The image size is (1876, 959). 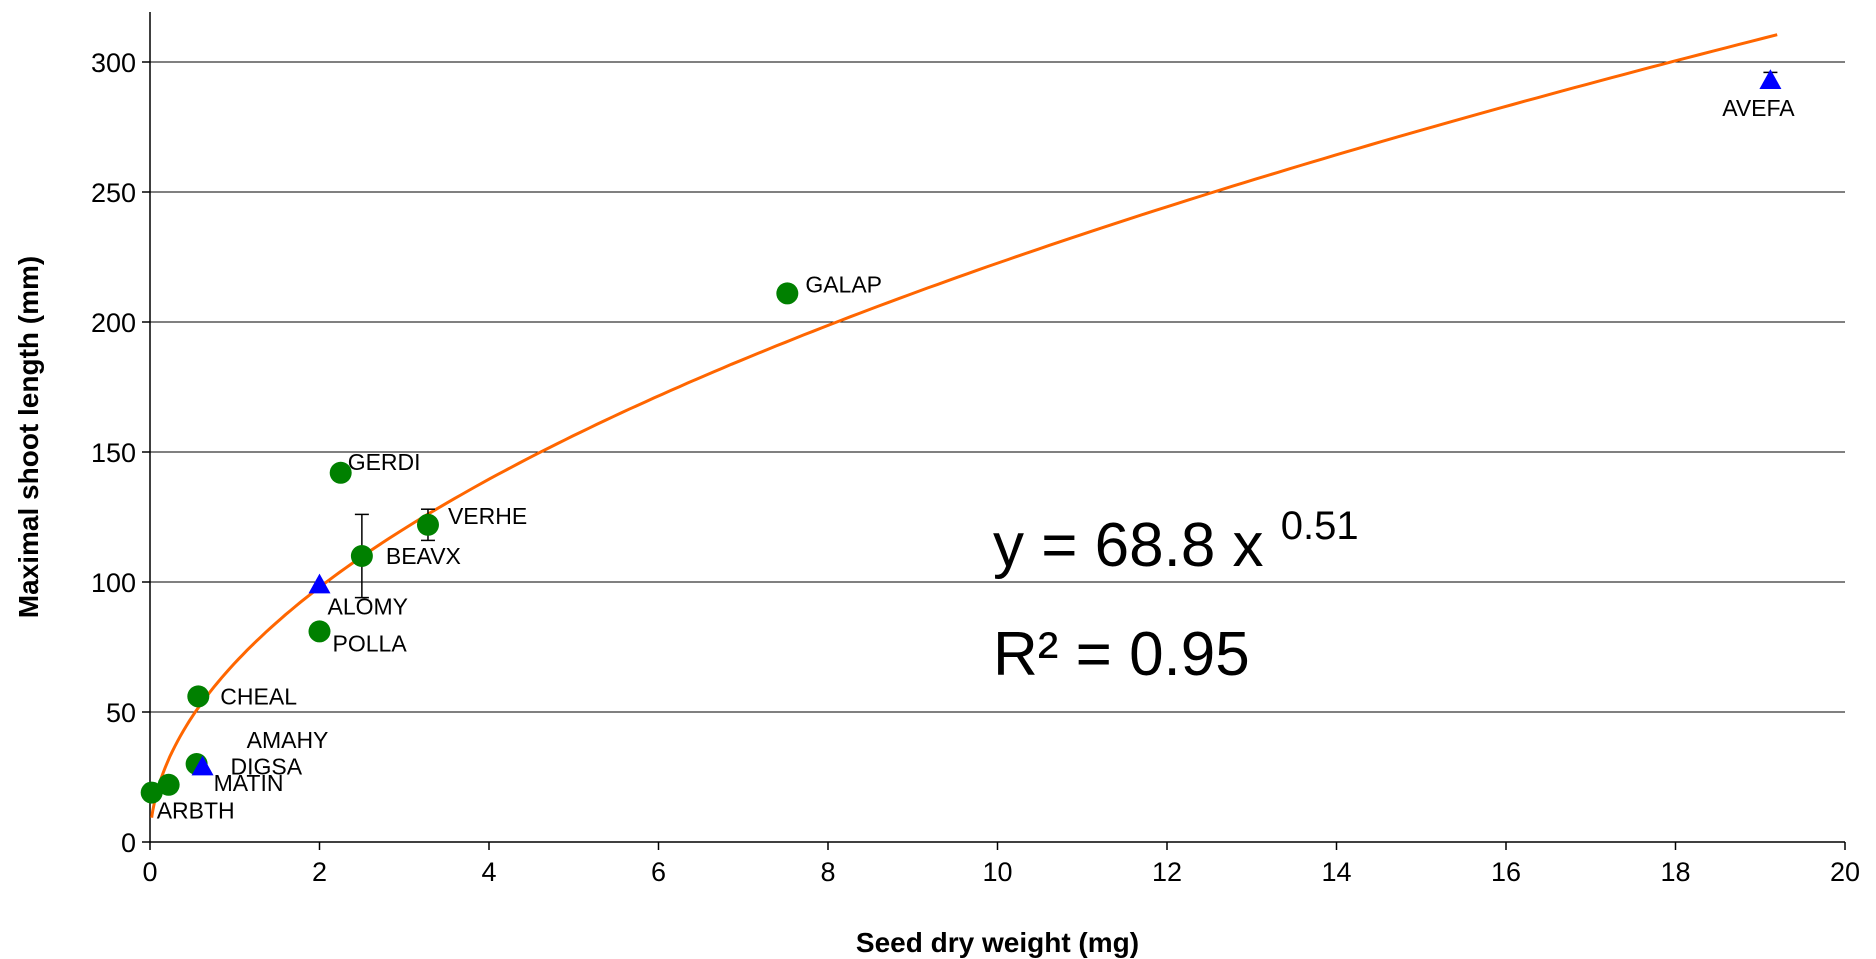 What do you see at coordinates (113, 583) in the screenshot?
I see `y-tick-label: 100` at bounding box center [113, 583].